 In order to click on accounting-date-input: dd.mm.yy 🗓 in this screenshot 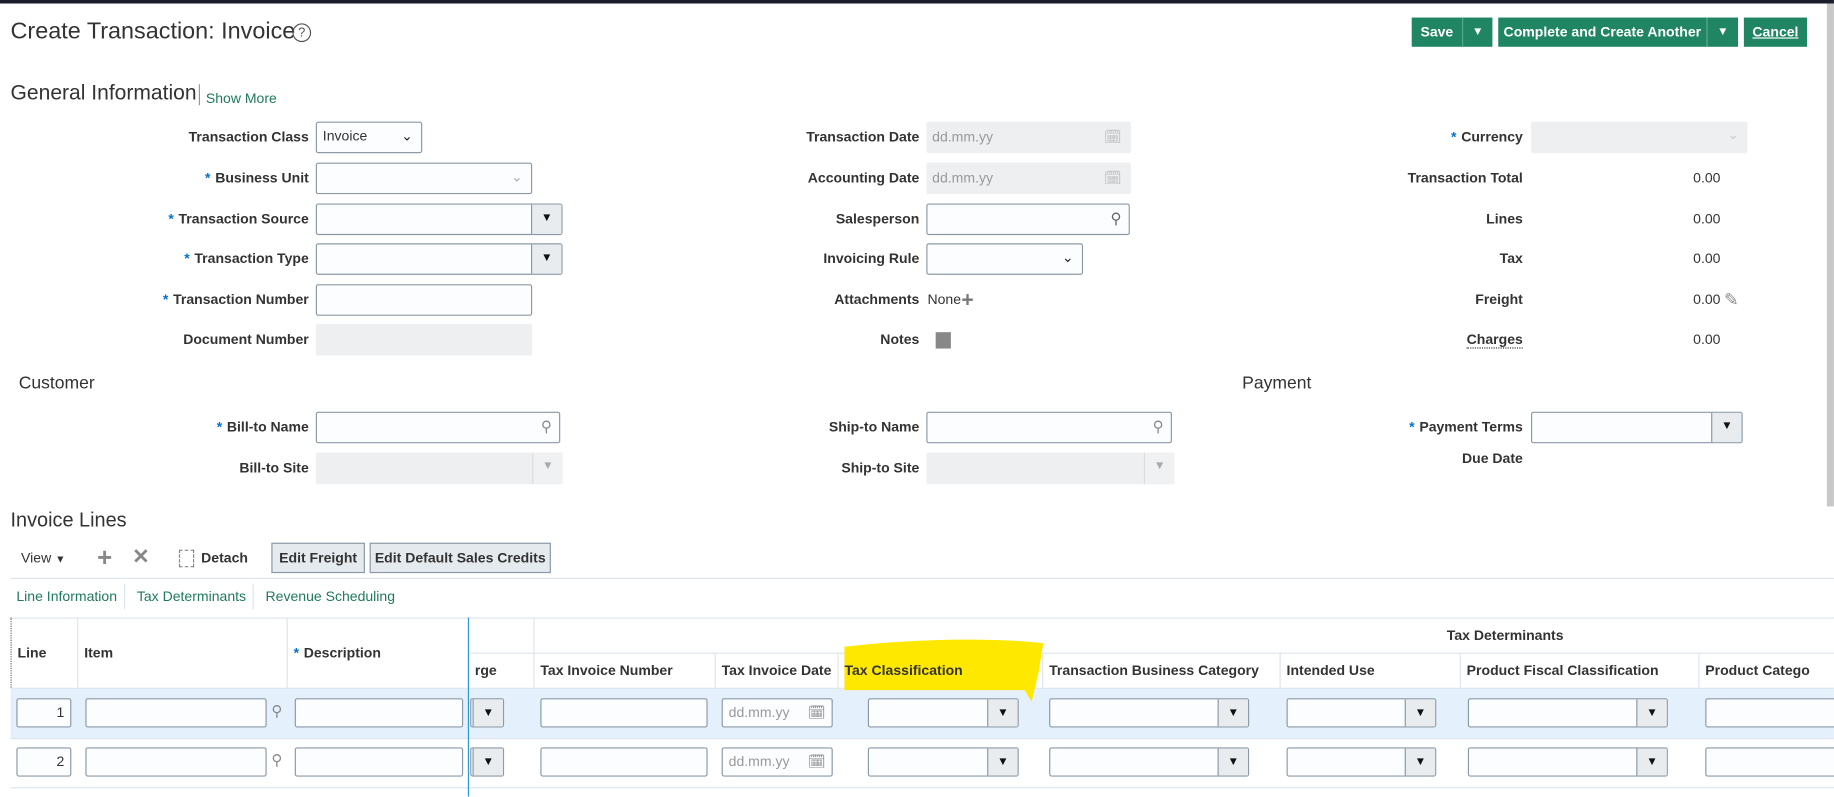, I will do `click(1029, 178)`.